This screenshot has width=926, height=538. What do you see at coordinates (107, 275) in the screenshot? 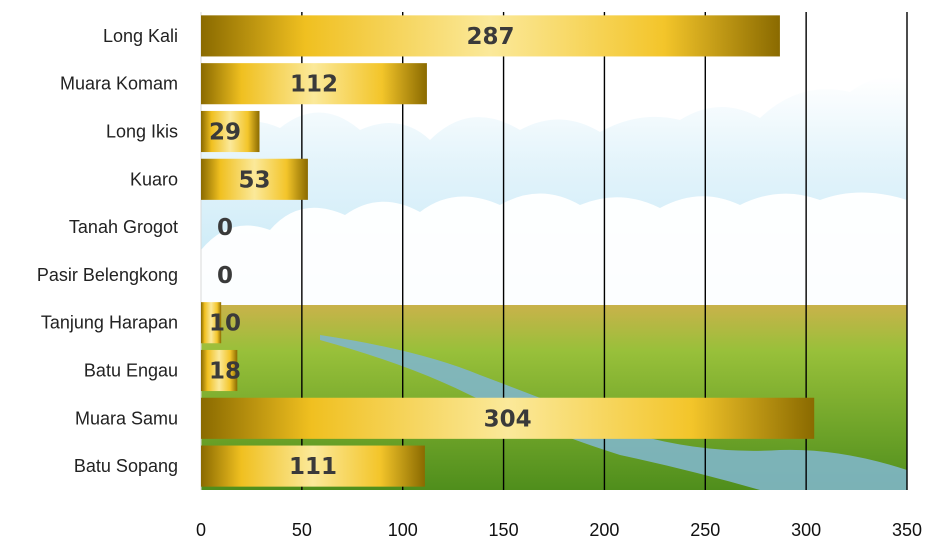
I see `category-label: Pasir Belengkong` at bounding box center [107, 275].